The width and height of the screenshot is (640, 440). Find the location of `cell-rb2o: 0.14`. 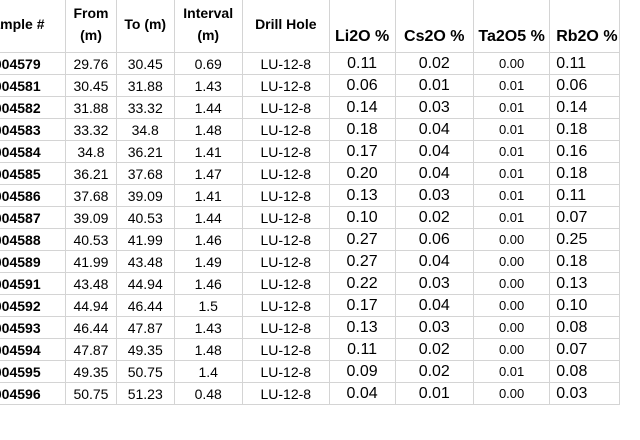

cell-rb2o: 0.14 is located at coordinates (584, 107).